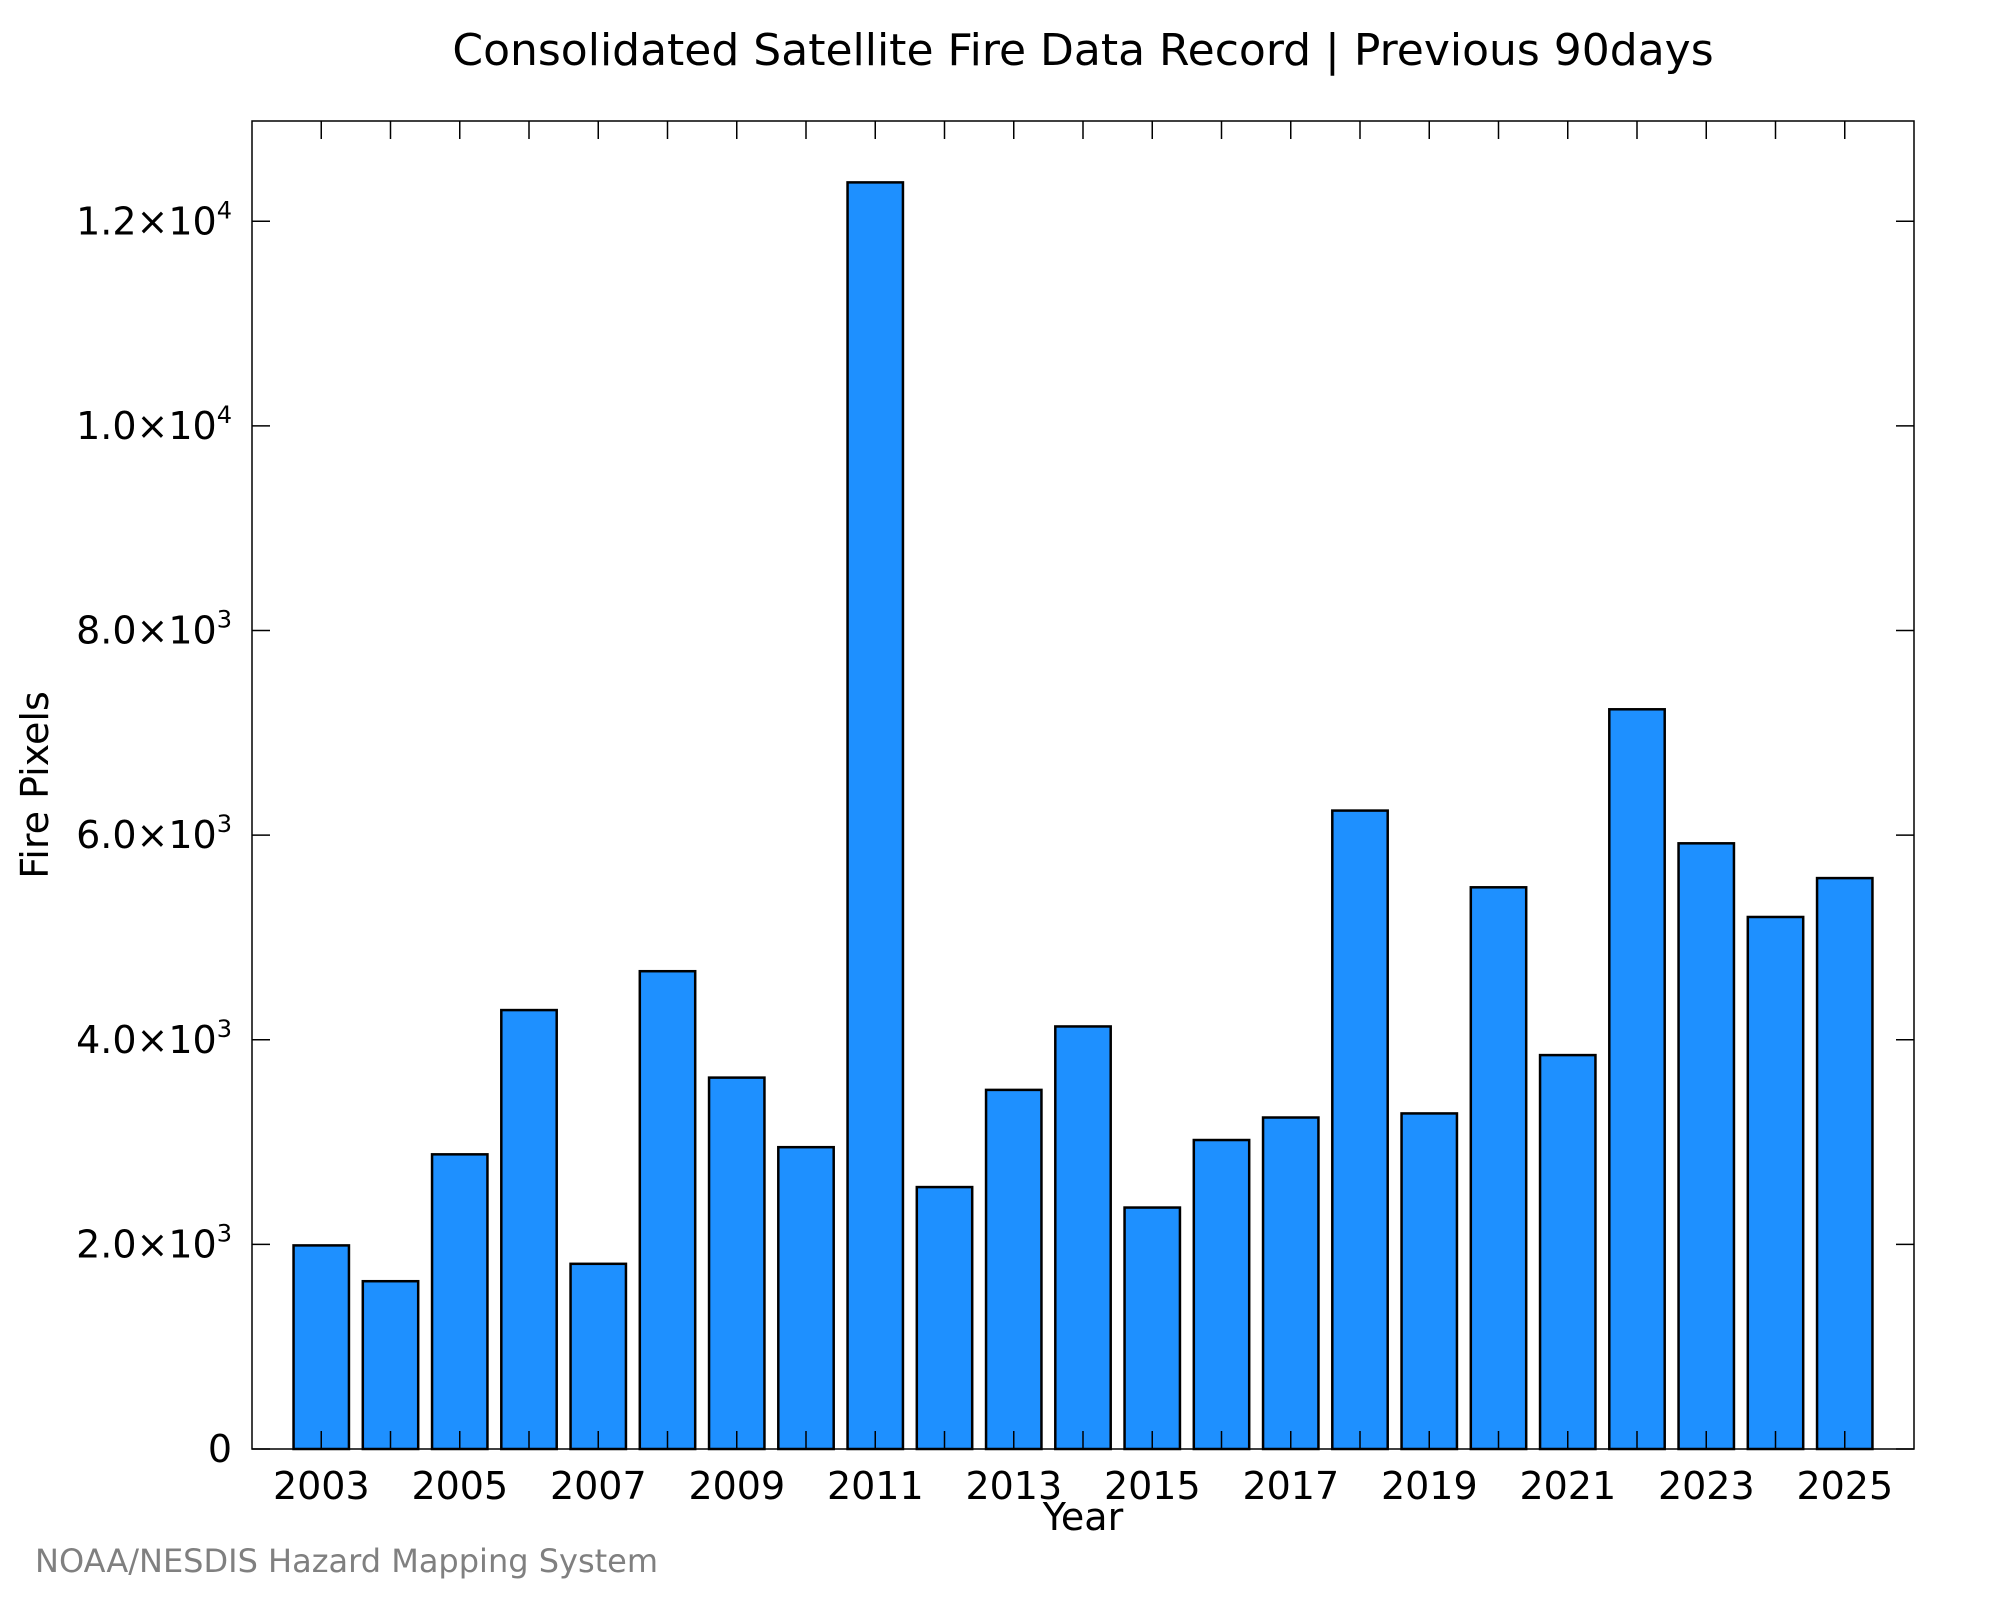 The height and width of the screenshot is (1600, 2000). Describe the element at coordinates (220, 1449) in the screenshot. I see `y-tick-label: 0` at that location.